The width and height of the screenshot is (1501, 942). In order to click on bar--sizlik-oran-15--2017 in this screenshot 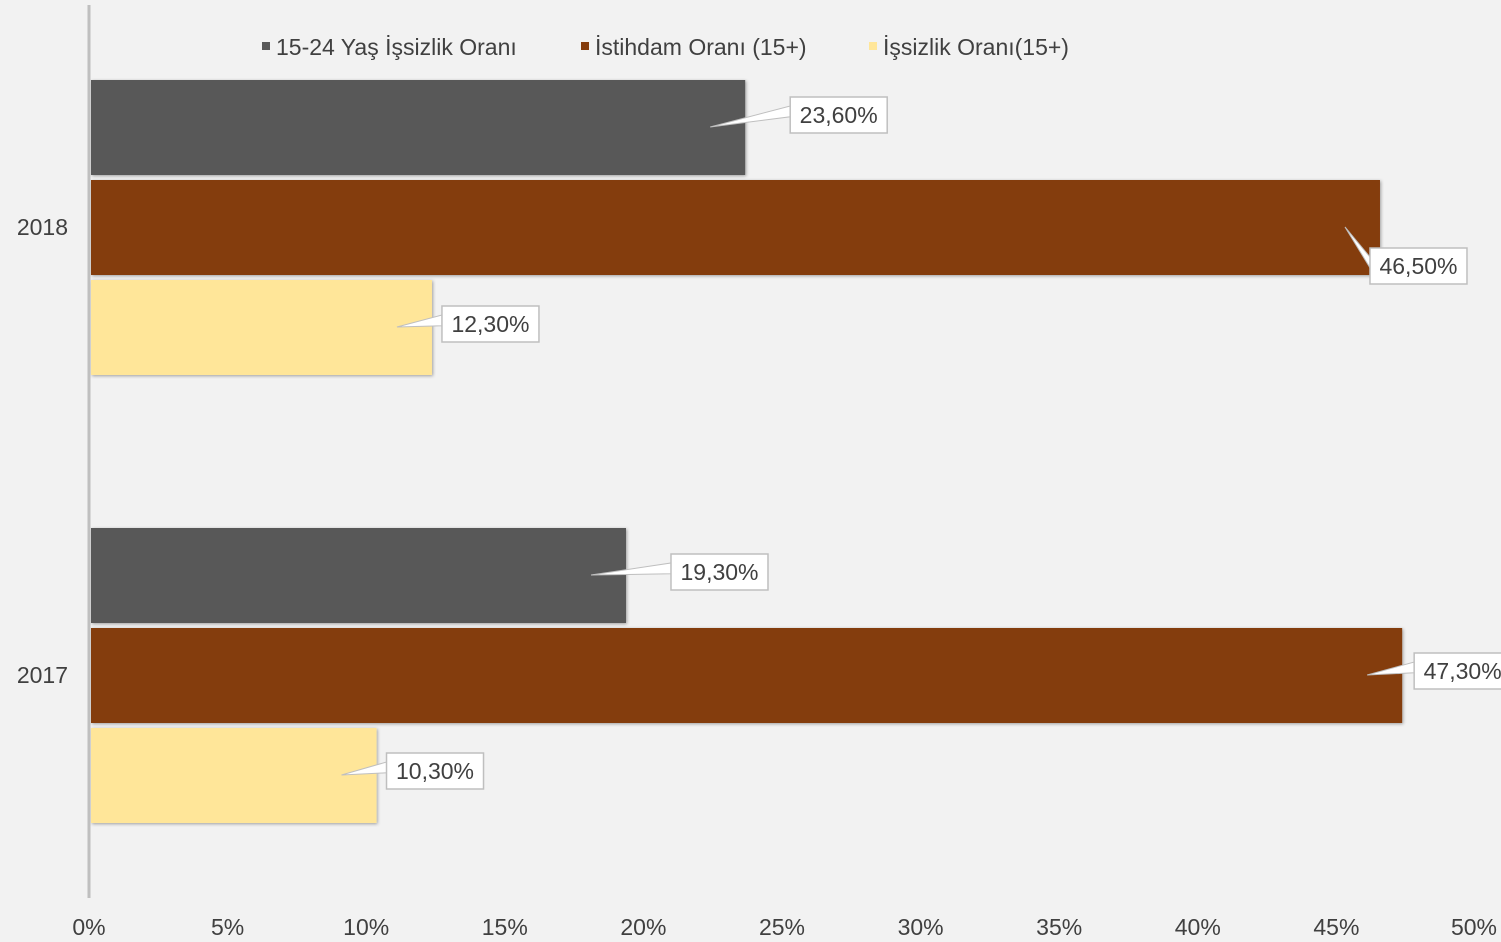, I will do `click(234, 775)`.